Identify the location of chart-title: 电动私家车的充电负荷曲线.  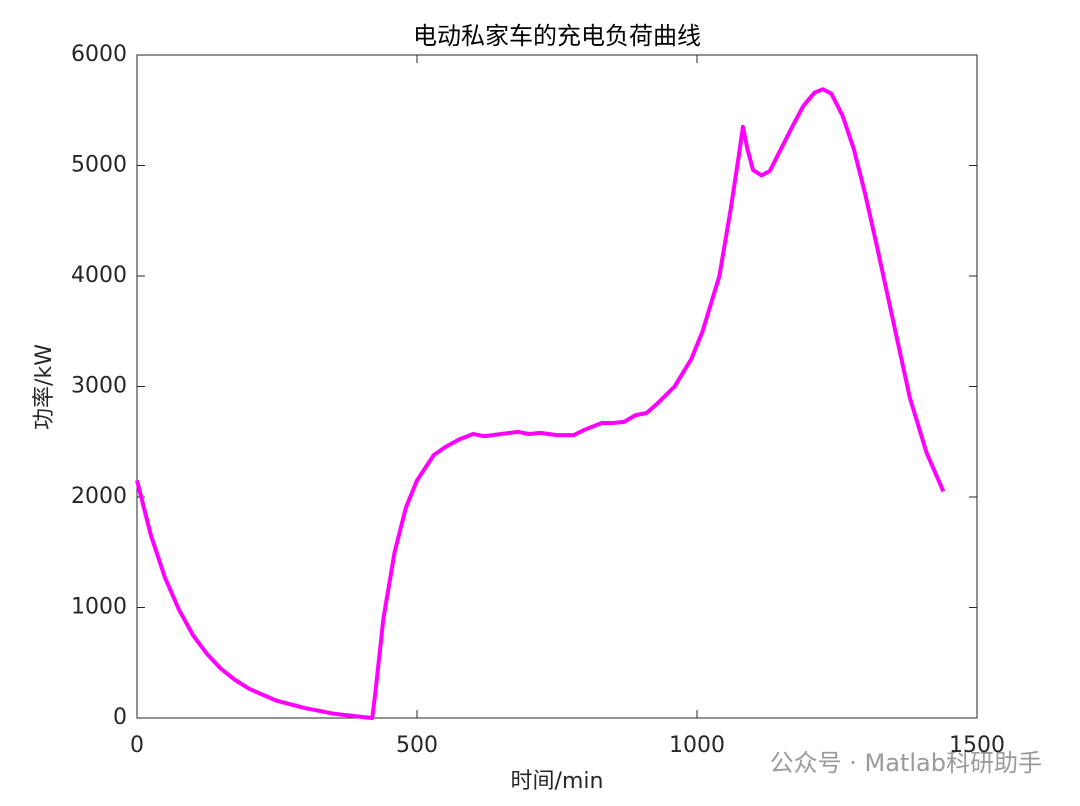
(557, 36).